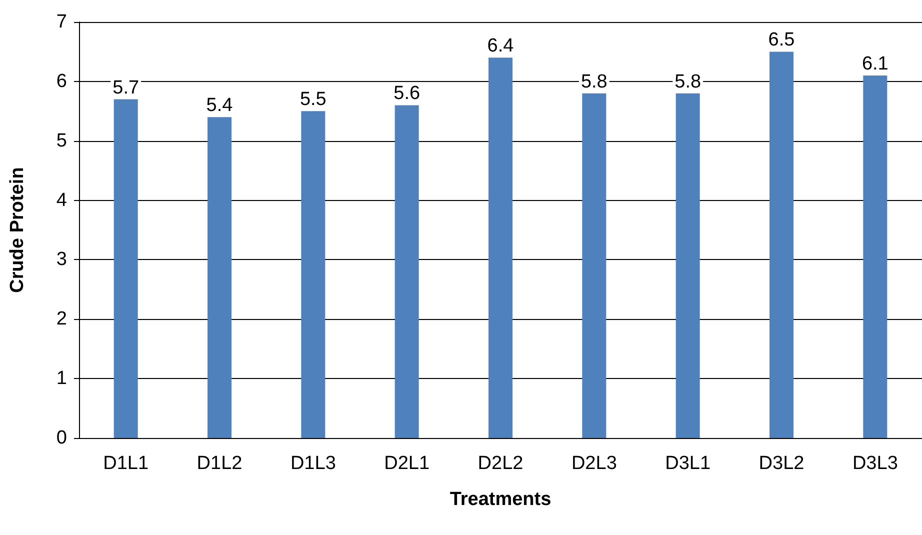  I want to click on y-tick-label: 3, so click(61, 259).